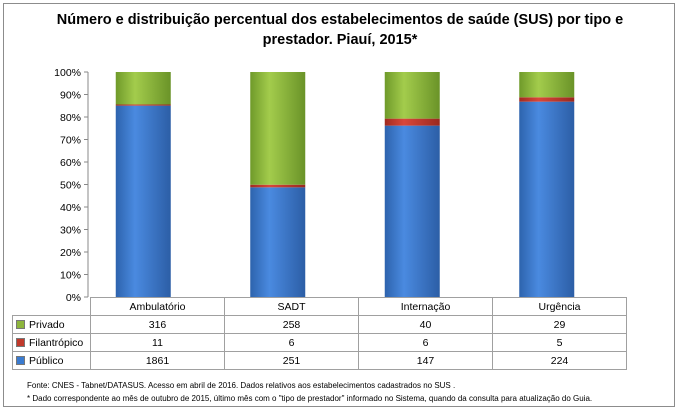 The width and height of the screenshot is (680, 412). I want to click on series-label: Público, so click(51, 360).